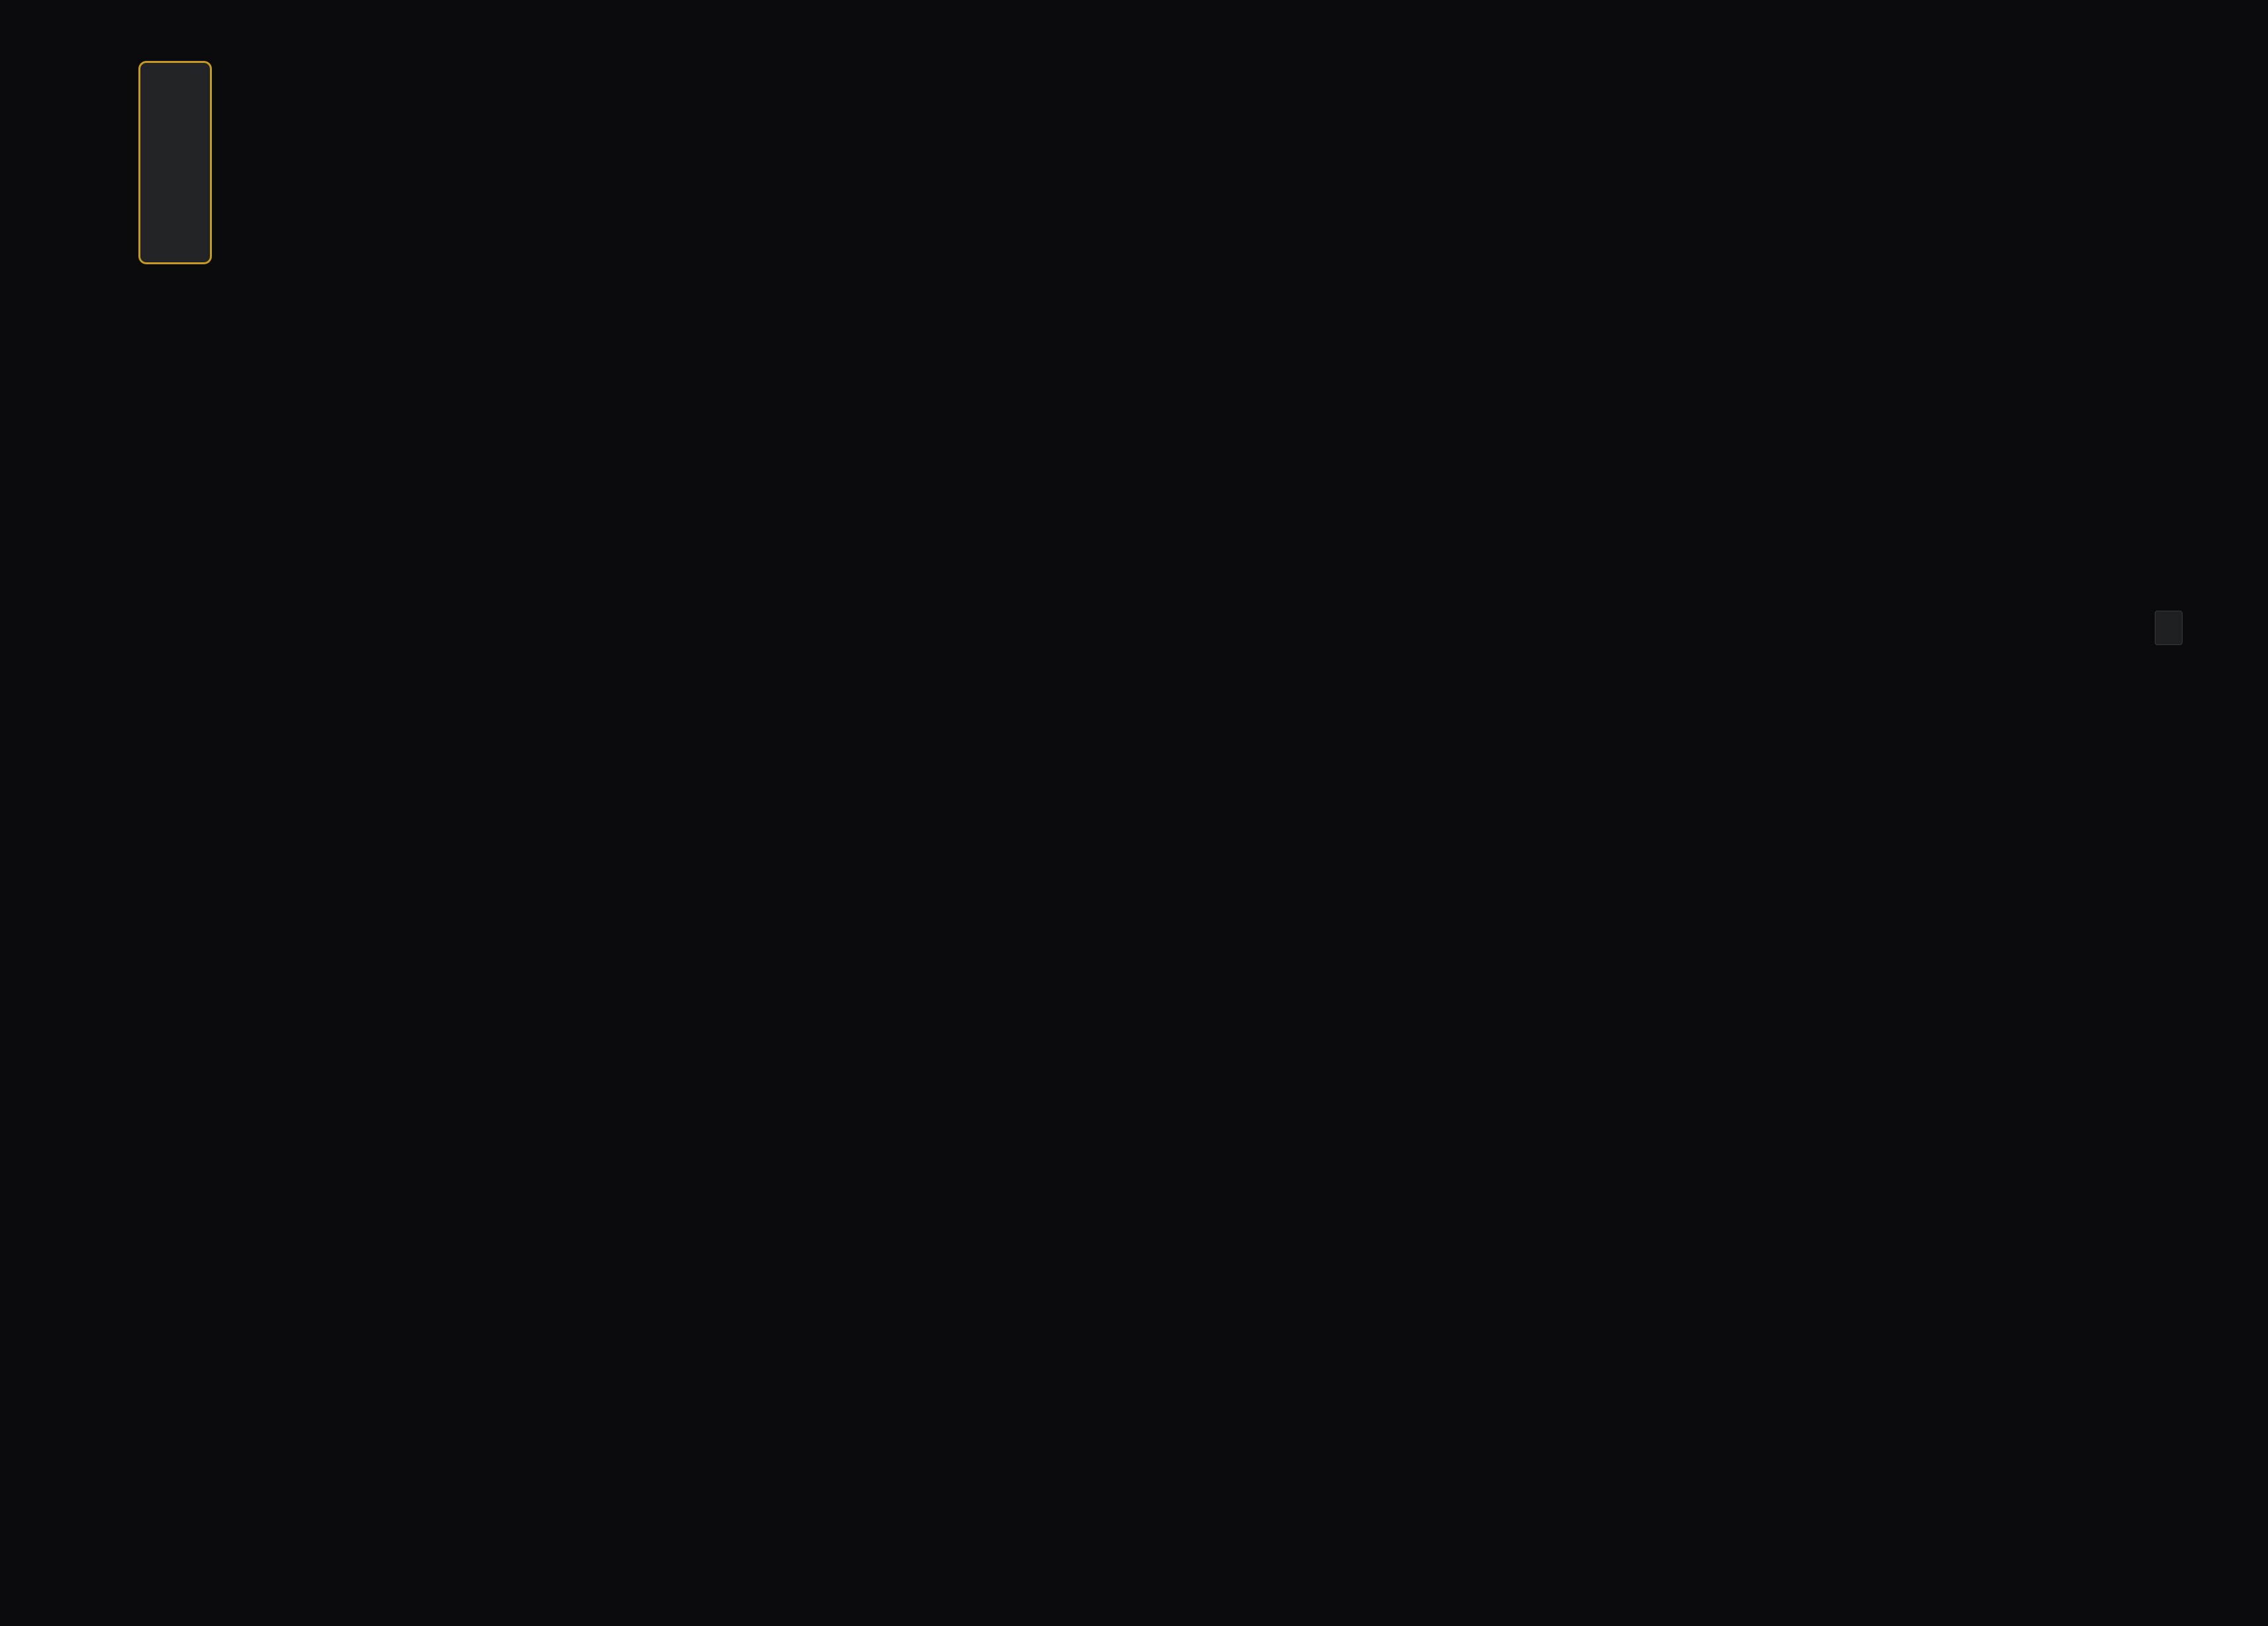 This screenshot has height=1626, width=2268. What do you see at coordinates (2169, 628) in the screenshot?
I see `trades-legend` at bounding box center [2169, 628].